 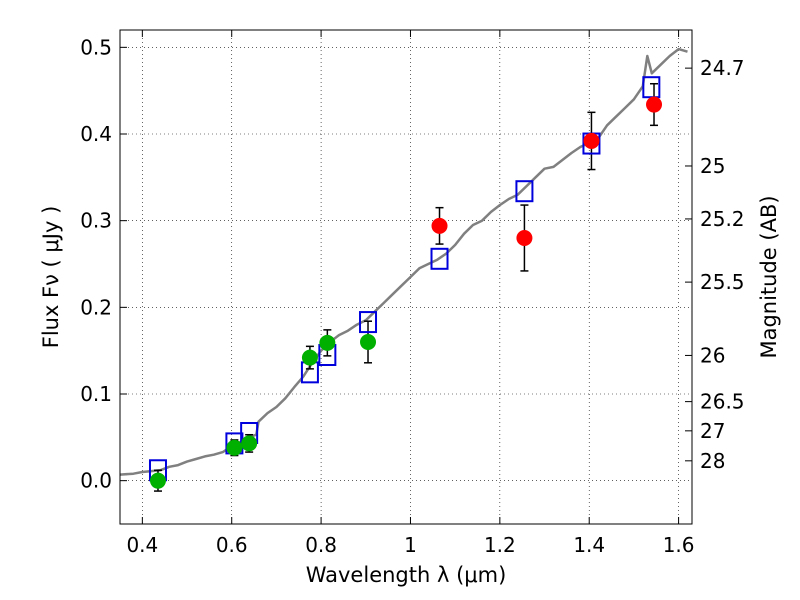 I want to click on y-tick-label: 0.1, so click(x=96, y=394).